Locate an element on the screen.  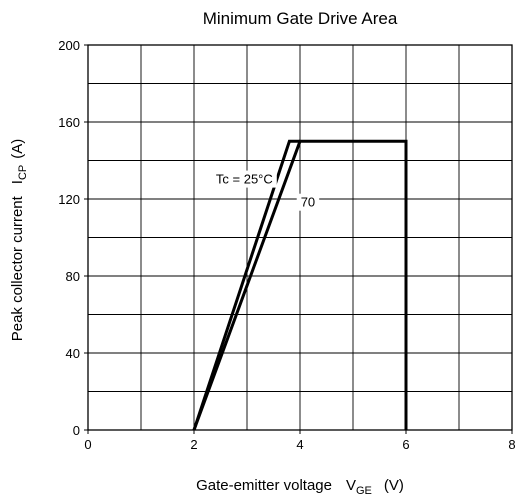
x-tick-label: 4 is located at coordinates (299, 444).